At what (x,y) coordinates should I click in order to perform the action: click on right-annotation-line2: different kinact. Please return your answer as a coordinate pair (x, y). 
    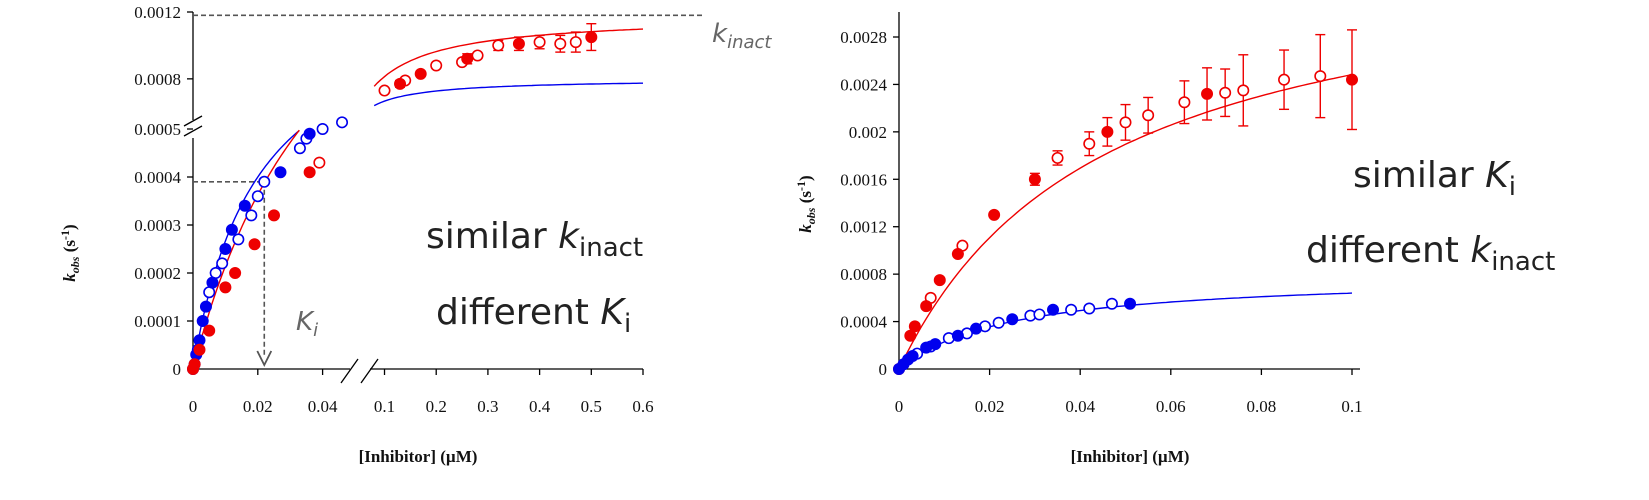
    Looking at the image, I should click on (1430, 253).